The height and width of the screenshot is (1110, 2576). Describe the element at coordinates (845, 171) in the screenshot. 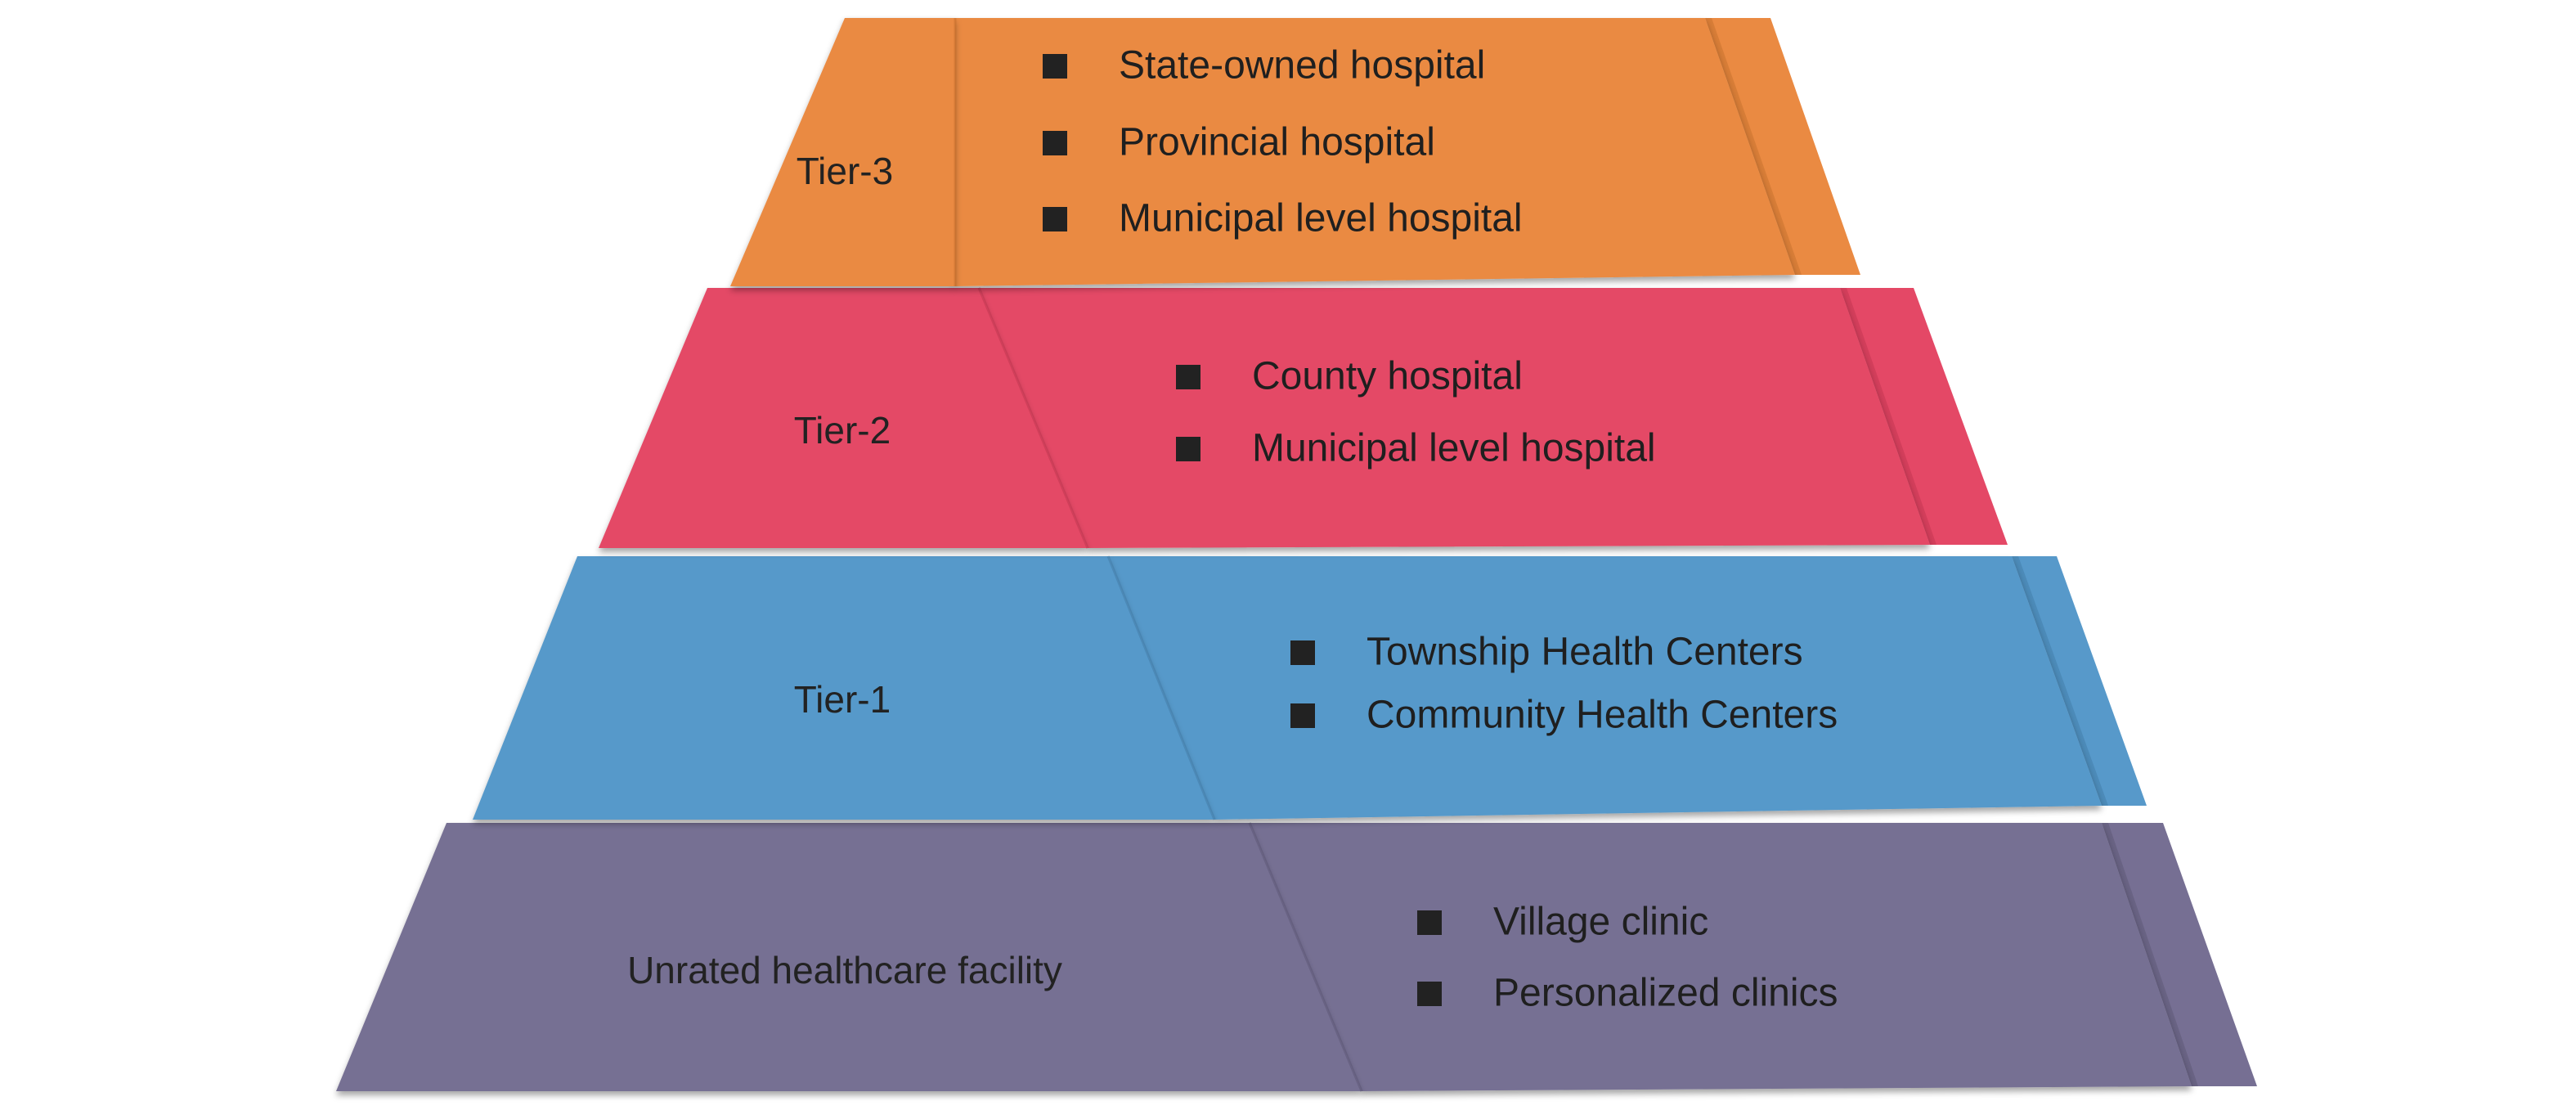

I see `tier-label: Tier-3` at that location.